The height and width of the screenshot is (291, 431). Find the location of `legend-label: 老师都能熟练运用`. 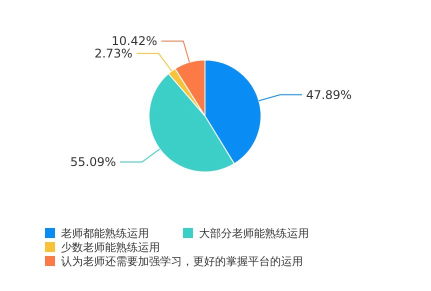

legend-label: 老师都能熟练运用 is located at coordinates (105, 233).